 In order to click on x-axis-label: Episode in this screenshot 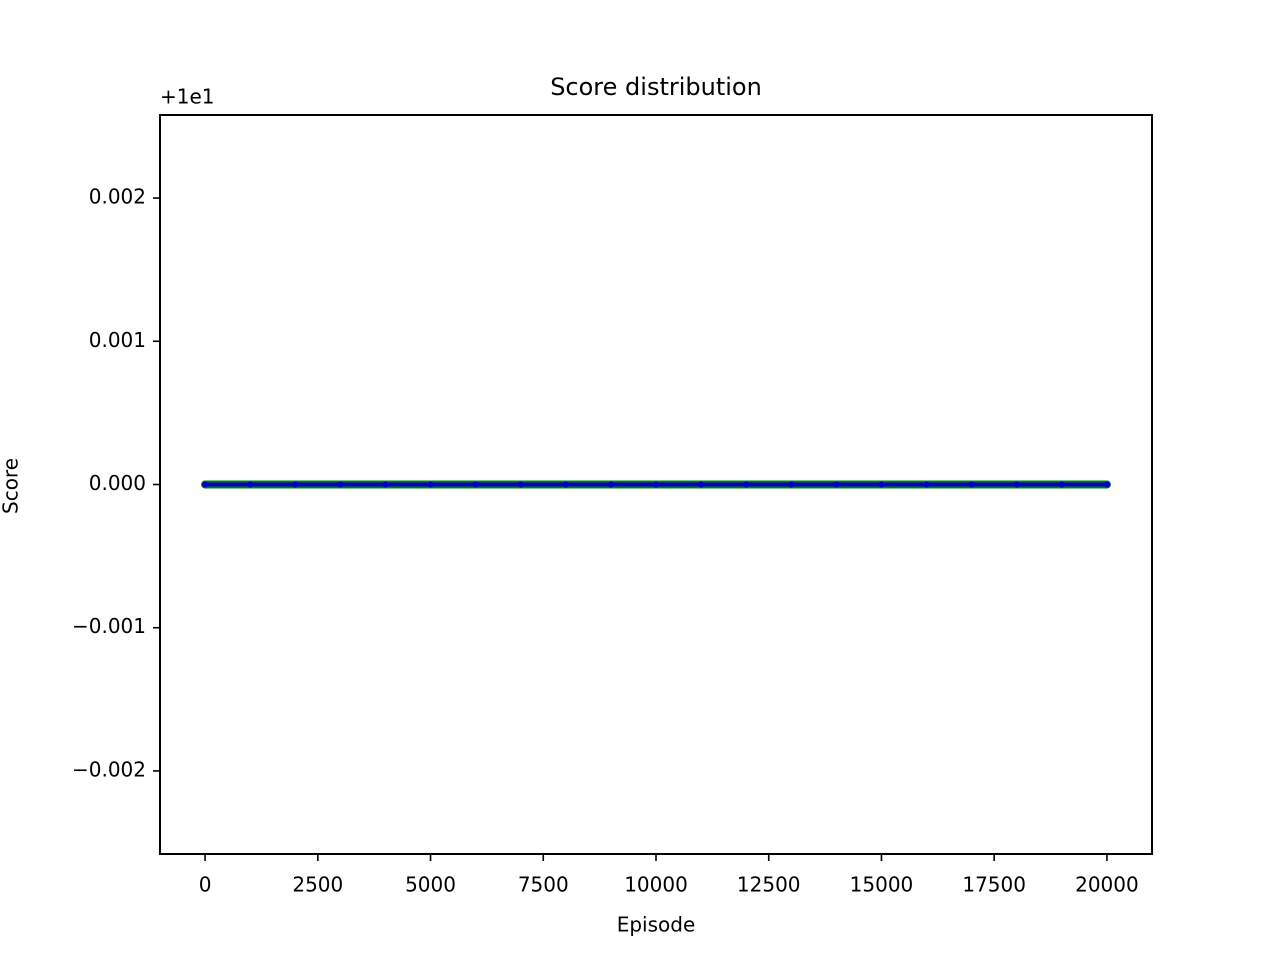, I will do `click(656, 925)`.